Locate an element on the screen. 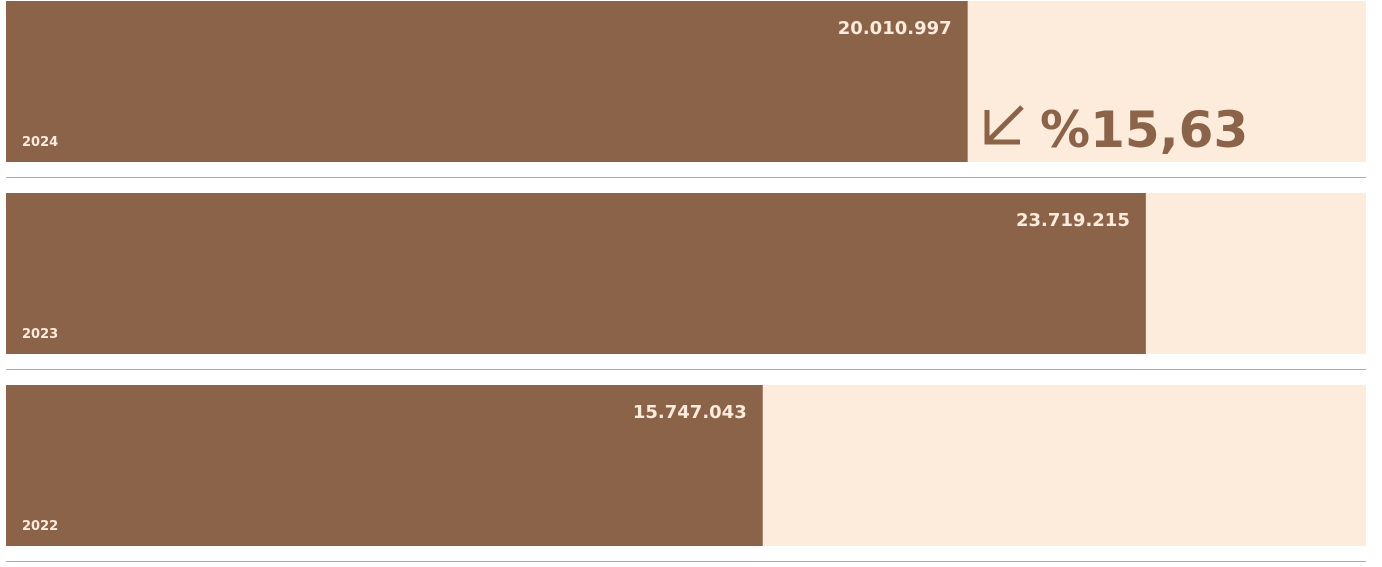 This screenshot has width=1382, height=567. value-label: 23.719.215 is located at coordinates (1073, 220).